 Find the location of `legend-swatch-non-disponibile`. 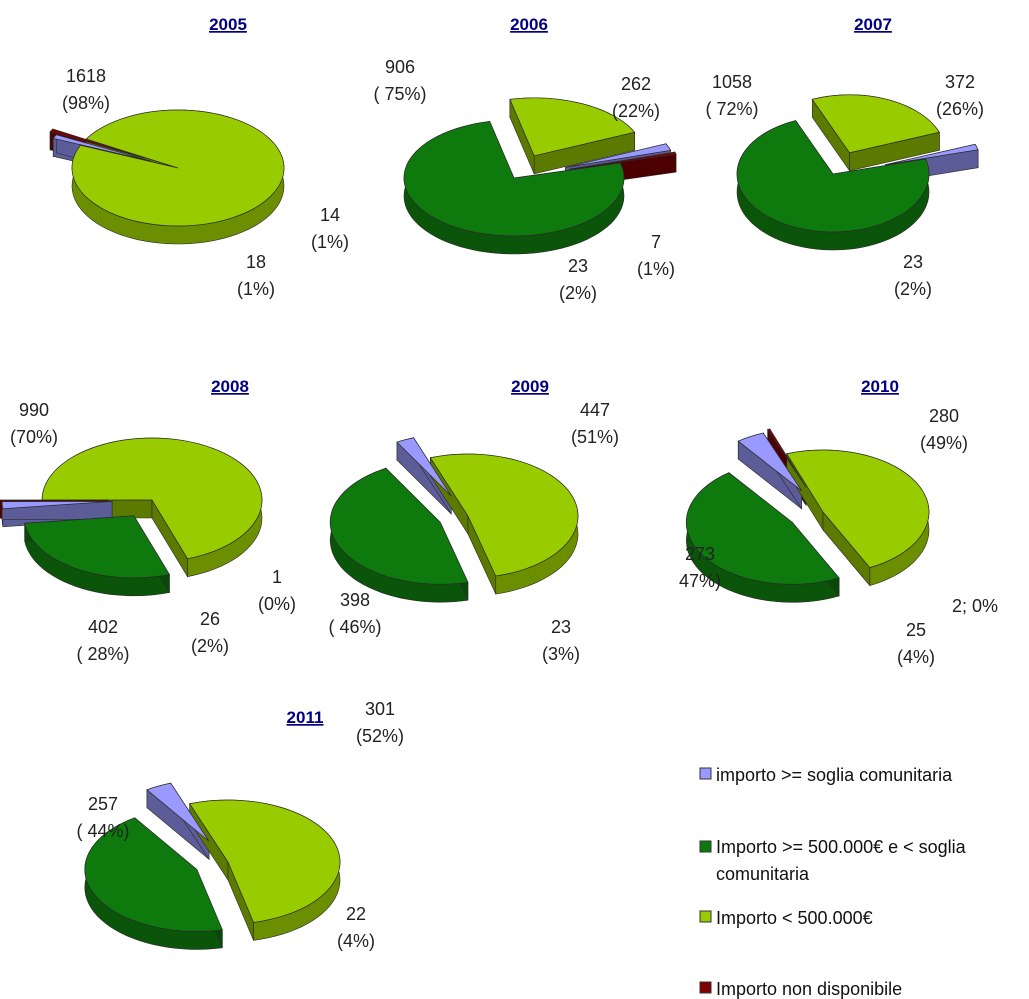

legend-swatch-non-disponibile is located at coordinates (705, 987).